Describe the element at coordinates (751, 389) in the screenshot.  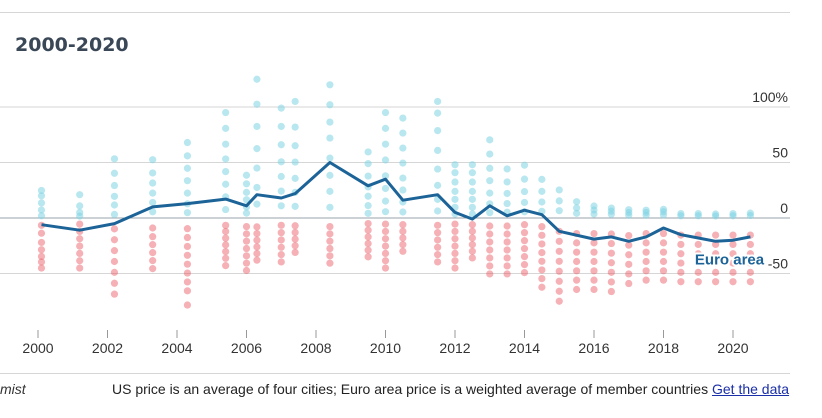
I see `get-data-link: Get the data` at that location.